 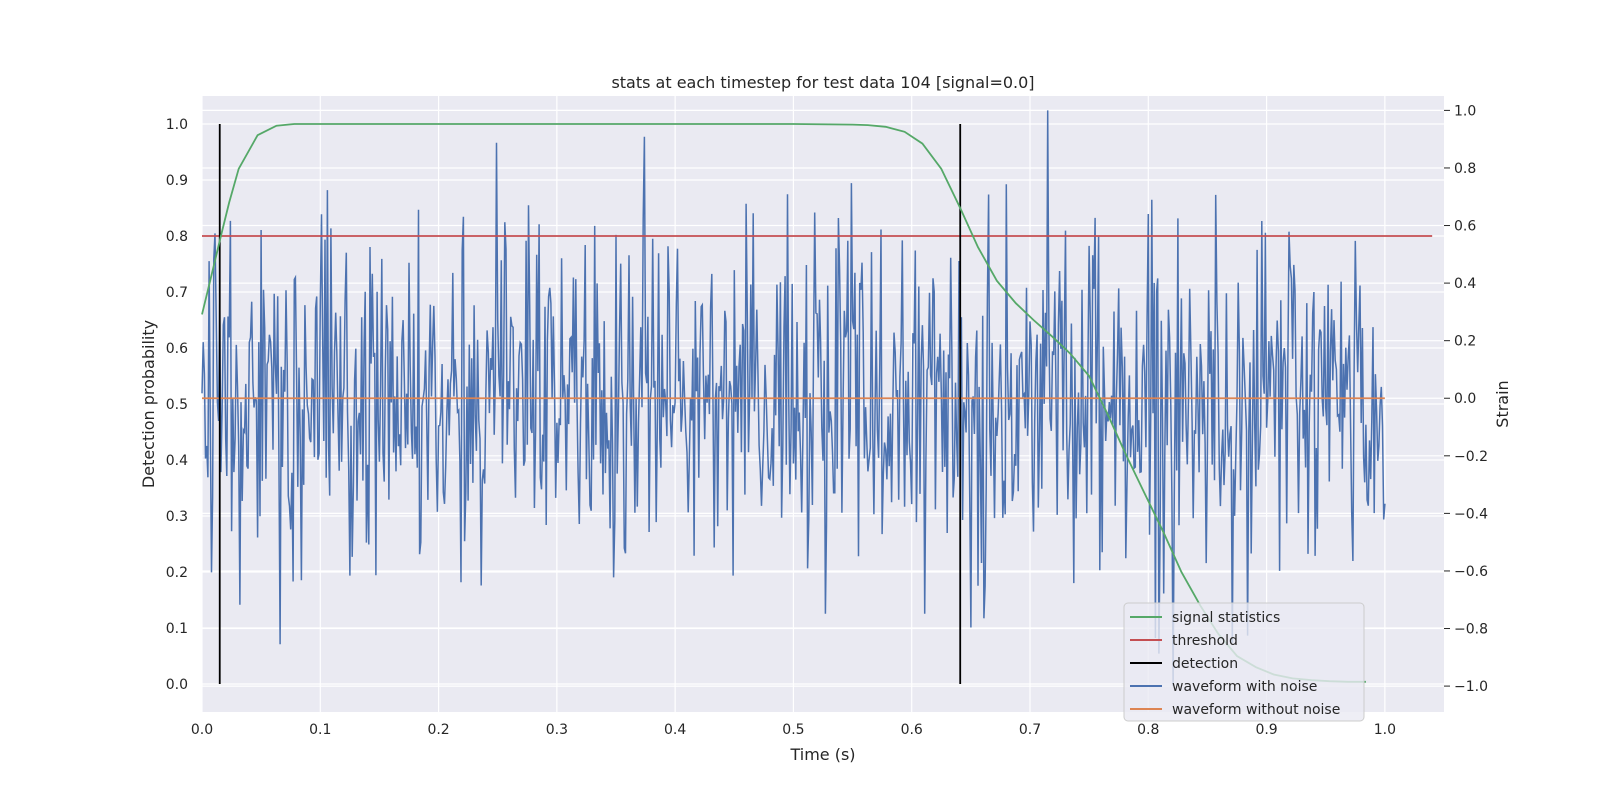 I want to click on legend-label-signal-statistics: signal statistics, so click(x=1226, y=618).